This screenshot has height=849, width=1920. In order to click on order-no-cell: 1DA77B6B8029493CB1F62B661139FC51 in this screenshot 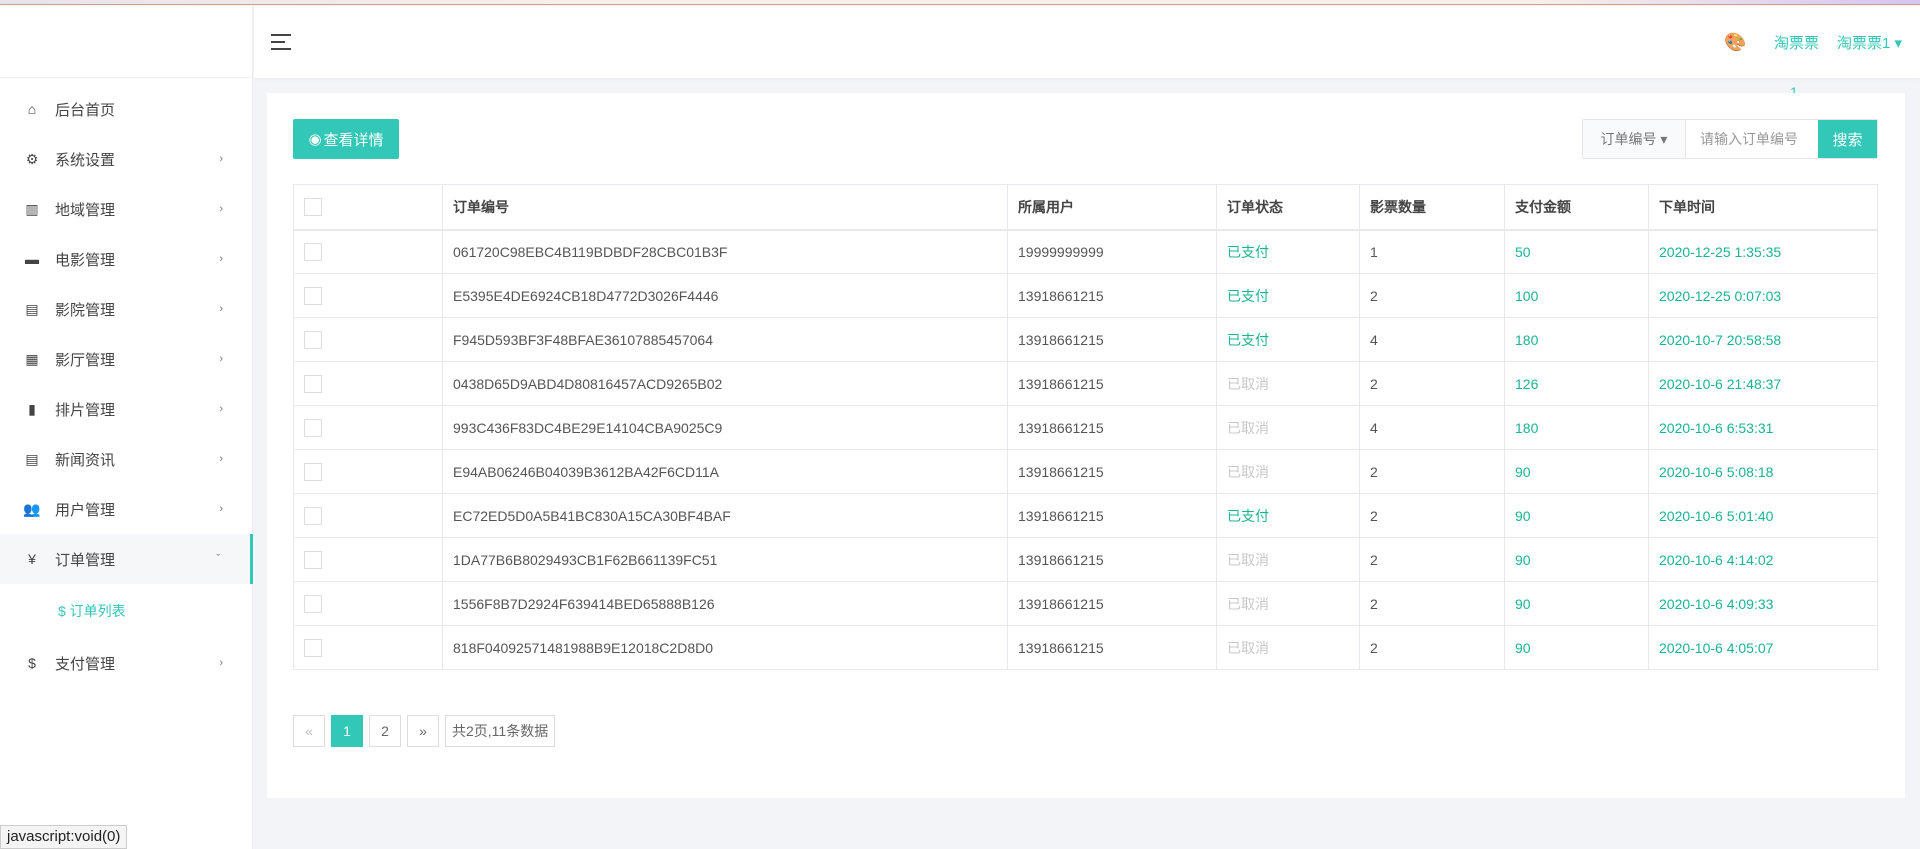, I will do `click(725, 559)`.